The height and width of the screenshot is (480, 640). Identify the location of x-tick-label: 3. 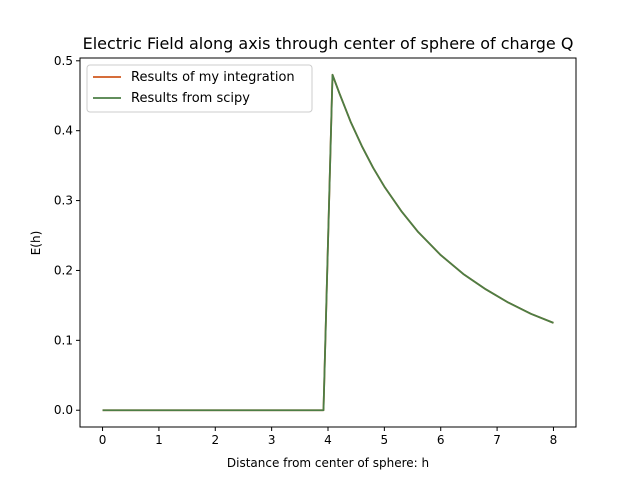
(272, 440).